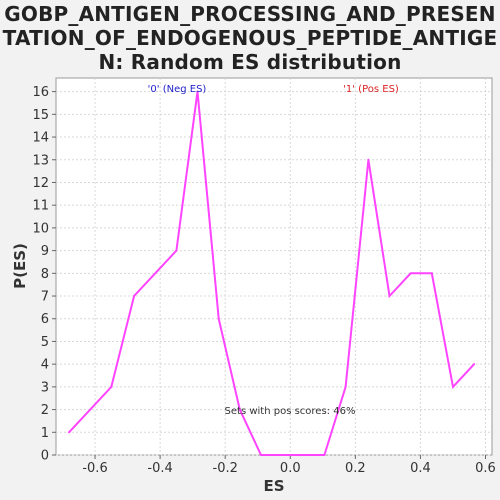 This screenshot has height=500, width=500. Describe the element at coordinates (45, 251) in the screenshot. I see `y-tick-label: 9` at that location.